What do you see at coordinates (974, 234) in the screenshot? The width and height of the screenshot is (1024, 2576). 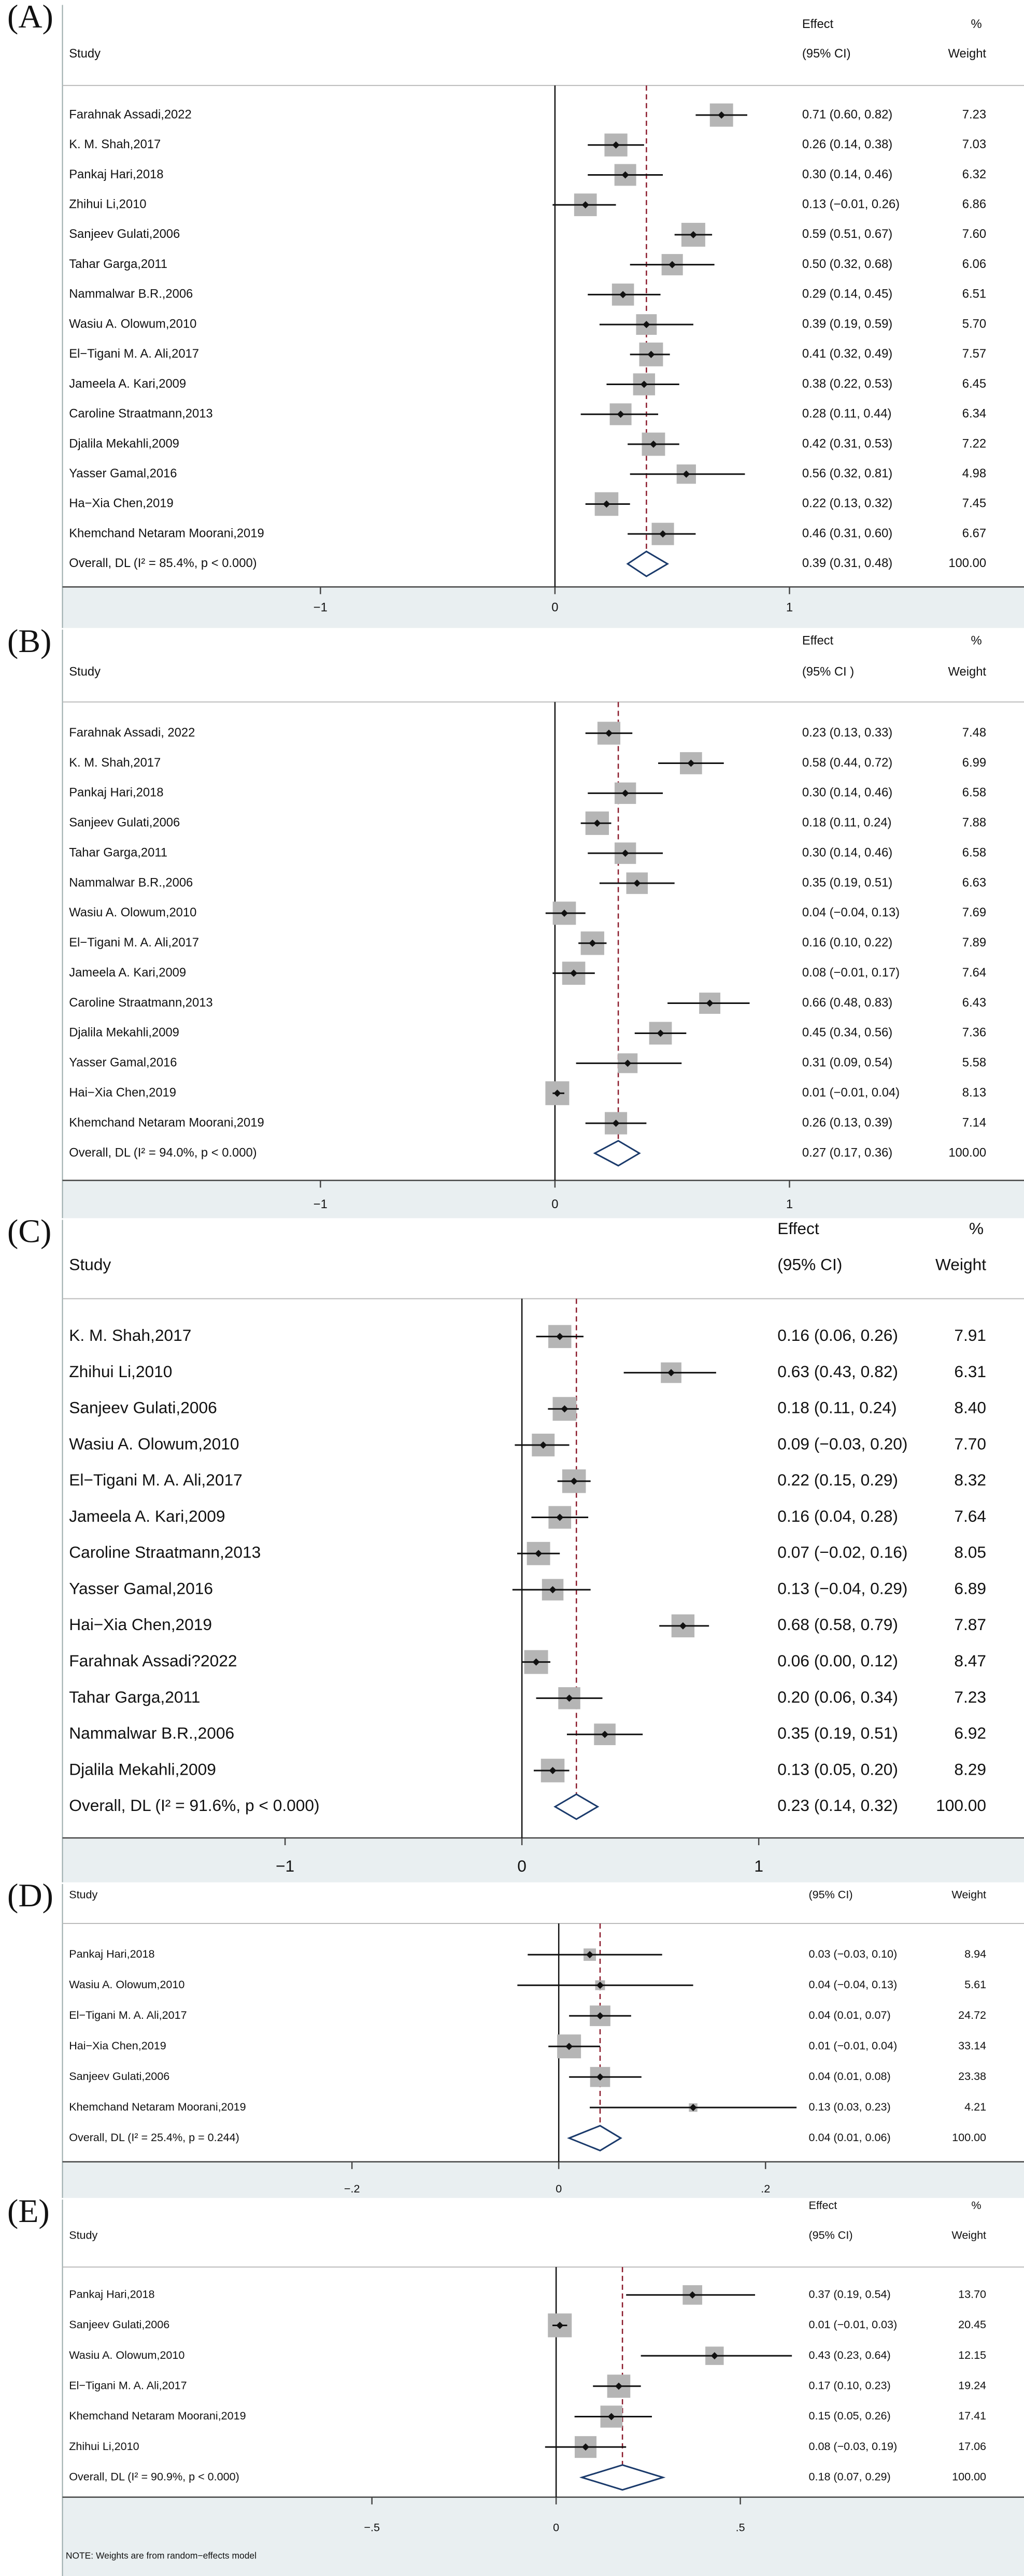 I see `weight-label: 7.60` at bounding box center [974, 234].